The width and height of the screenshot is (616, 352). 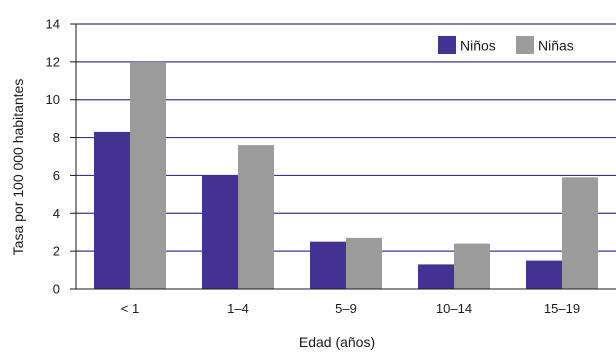 What do you see at coordinates (56, 289) in the screenshot?
I see `y-tick-label: 0` at bounding box center [56, 289].